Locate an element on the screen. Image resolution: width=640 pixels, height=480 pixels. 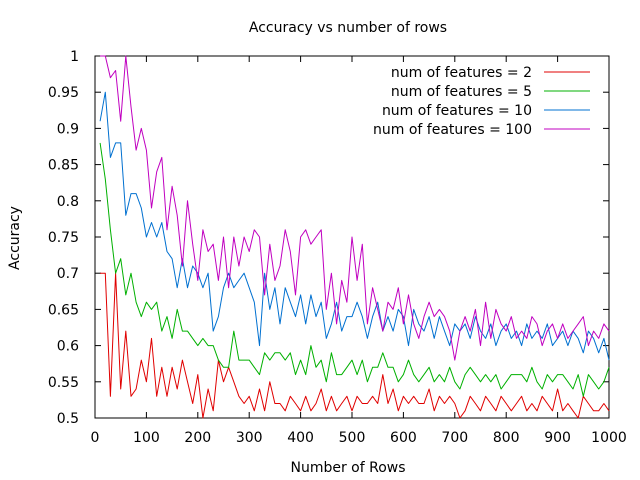
x-tick-label: 1000 is located at coordinates (609, 438).